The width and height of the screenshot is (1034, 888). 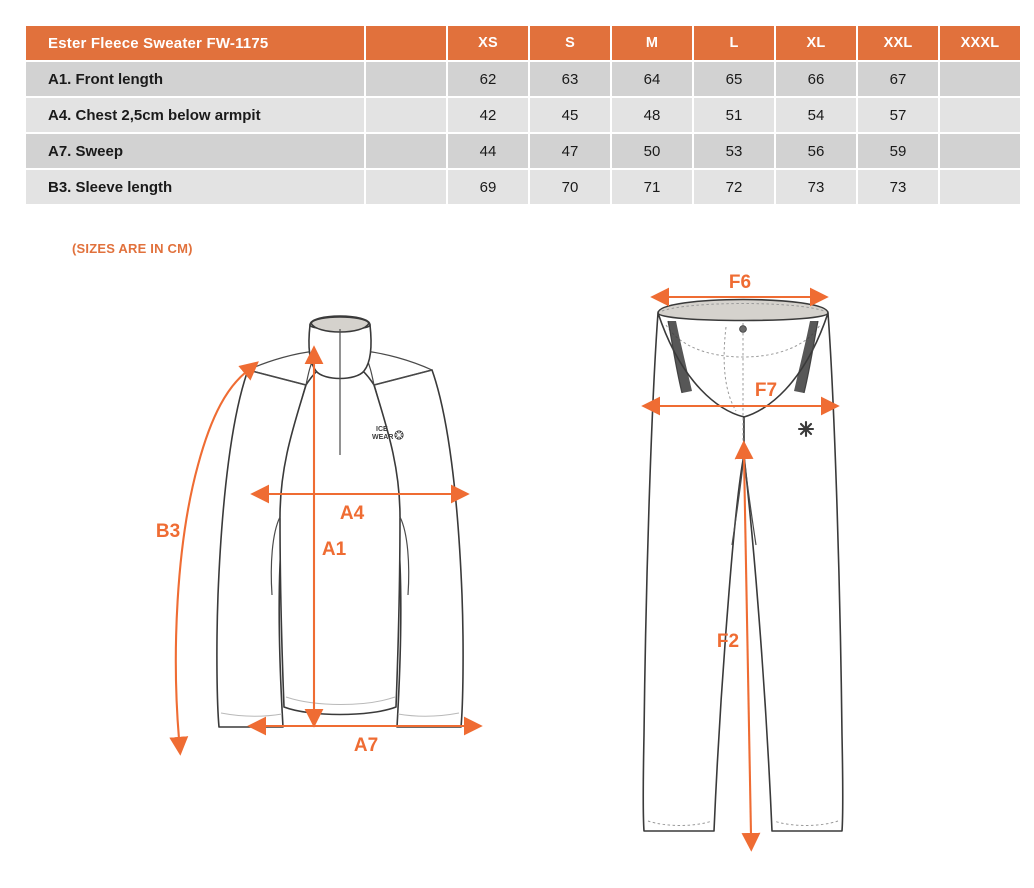 What do you see at coordinates (898, 151) in the screenshot?
I see `value-xxl: 59` at bounding box center [898, 151].